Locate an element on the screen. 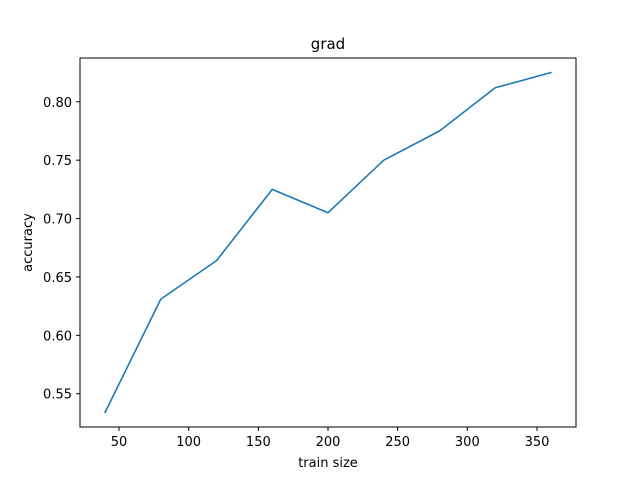 This screenshot has width=640, height=480. chart-title: grad is located at coordinates (328, 44).